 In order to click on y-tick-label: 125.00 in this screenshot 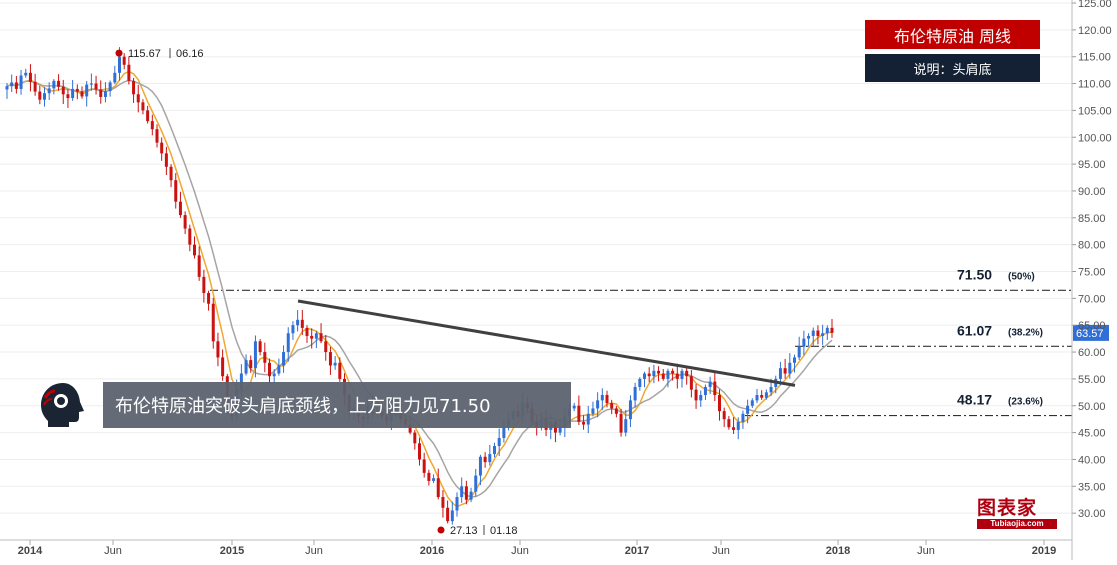, I will do `click(1095, 5)`.